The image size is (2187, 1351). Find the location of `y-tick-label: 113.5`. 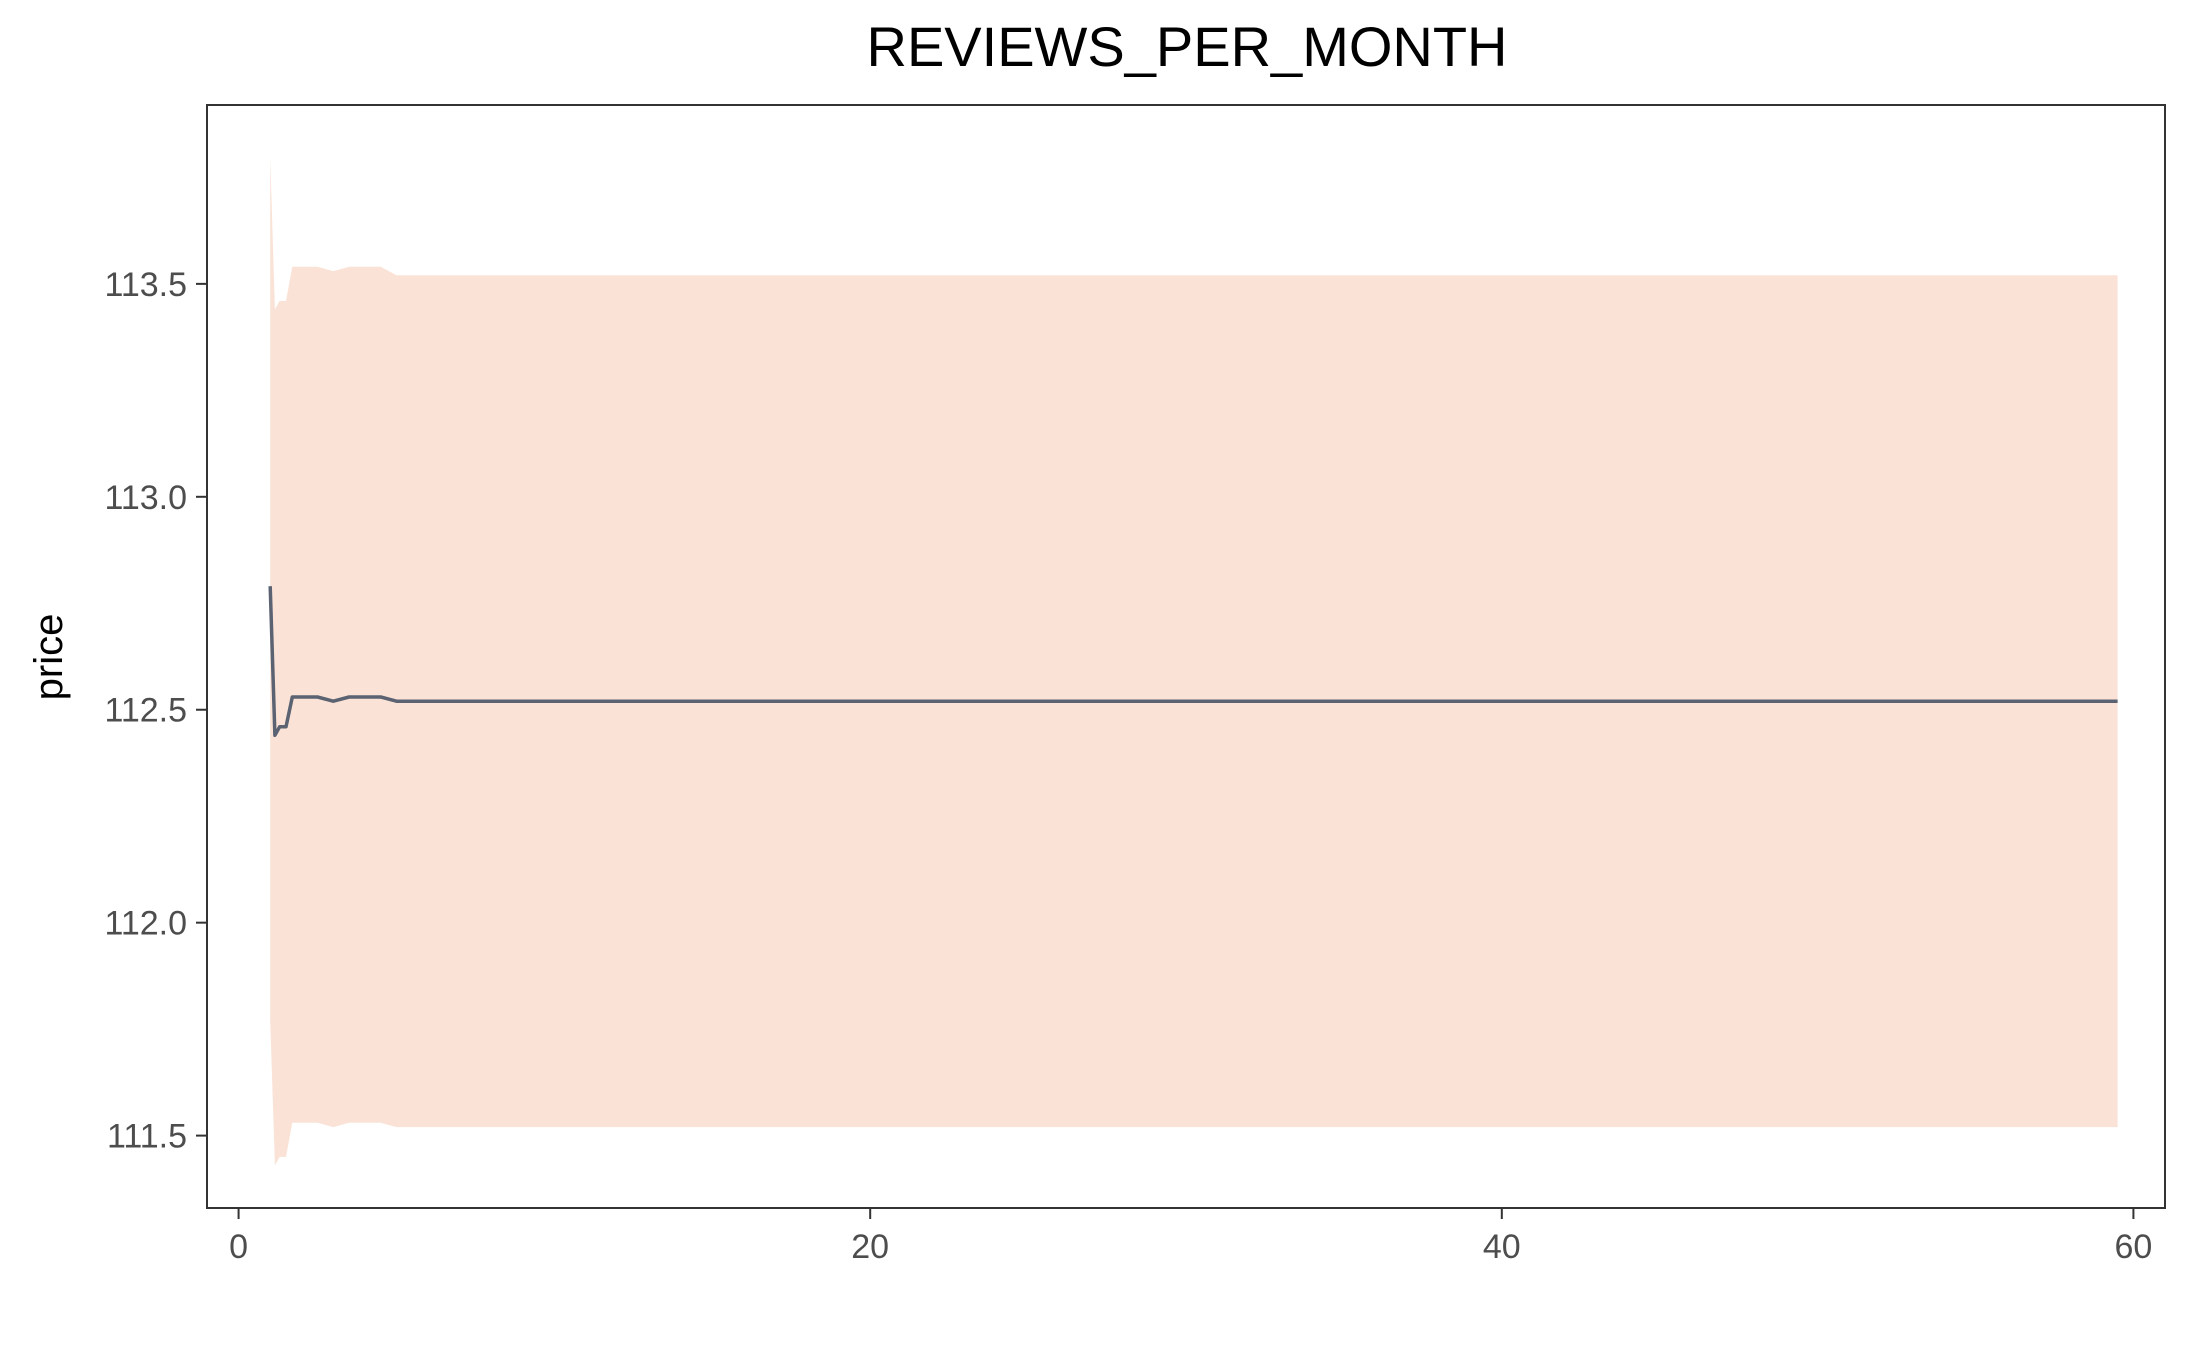

y-tick-label: 113.5 is located at coordinates (145, 285).